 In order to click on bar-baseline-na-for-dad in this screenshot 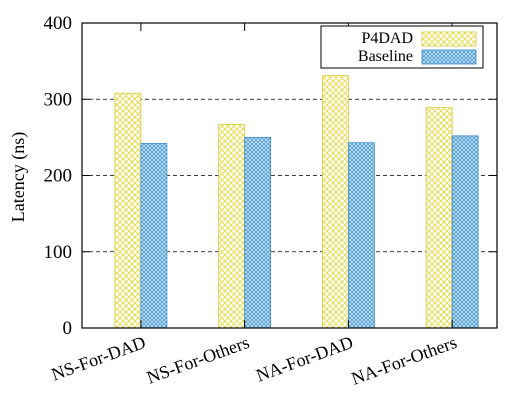, I will do `click(361, 235)`.